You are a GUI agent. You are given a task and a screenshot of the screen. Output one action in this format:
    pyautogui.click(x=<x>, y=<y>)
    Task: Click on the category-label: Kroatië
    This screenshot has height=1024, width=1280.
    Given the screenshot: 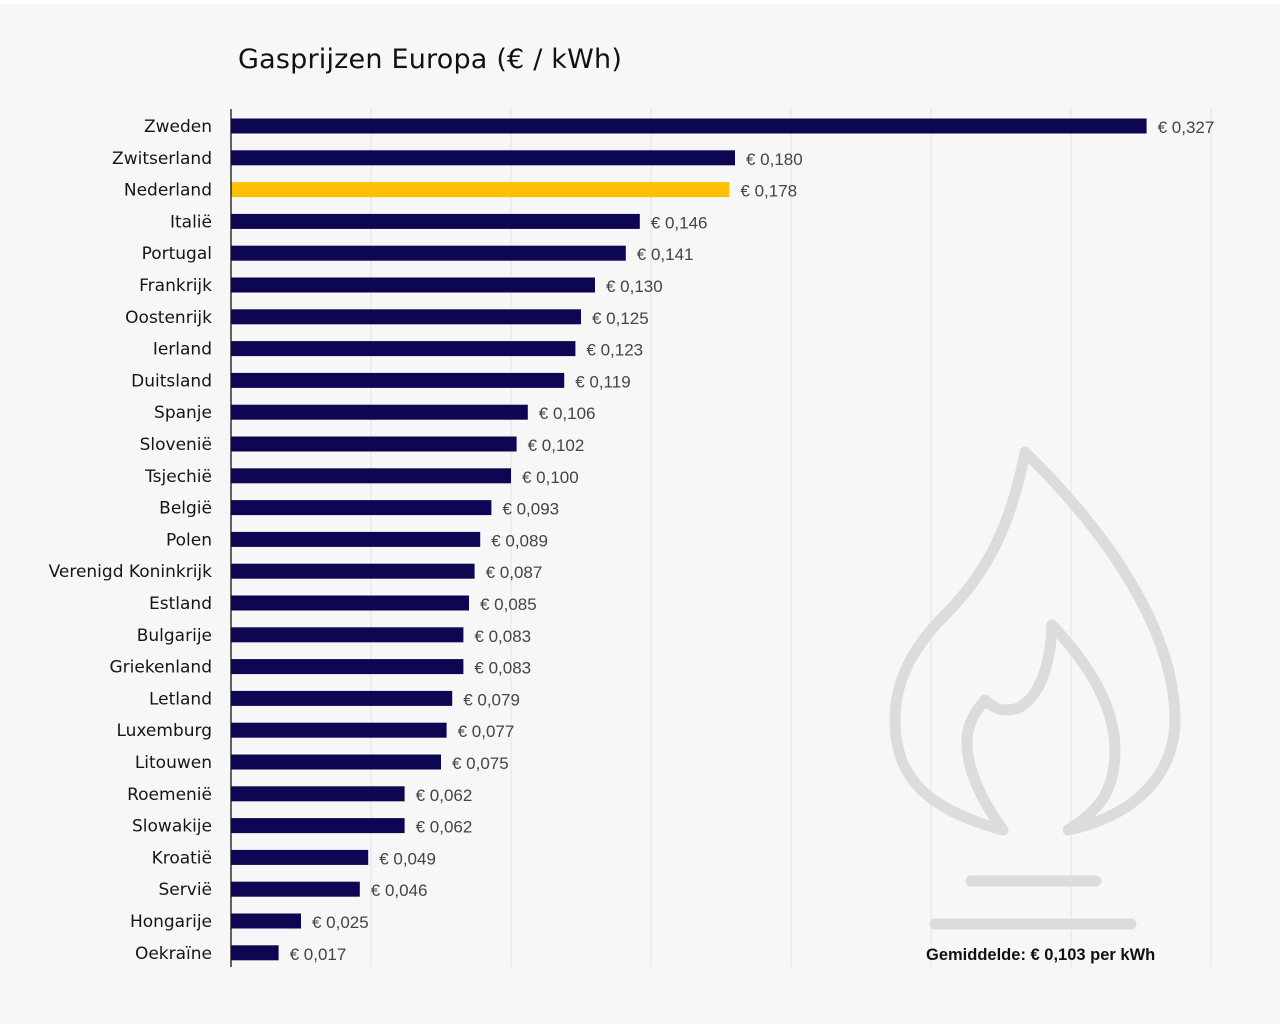 What is the action you would take?
    pyautogui.click(x=182, y=858)
    